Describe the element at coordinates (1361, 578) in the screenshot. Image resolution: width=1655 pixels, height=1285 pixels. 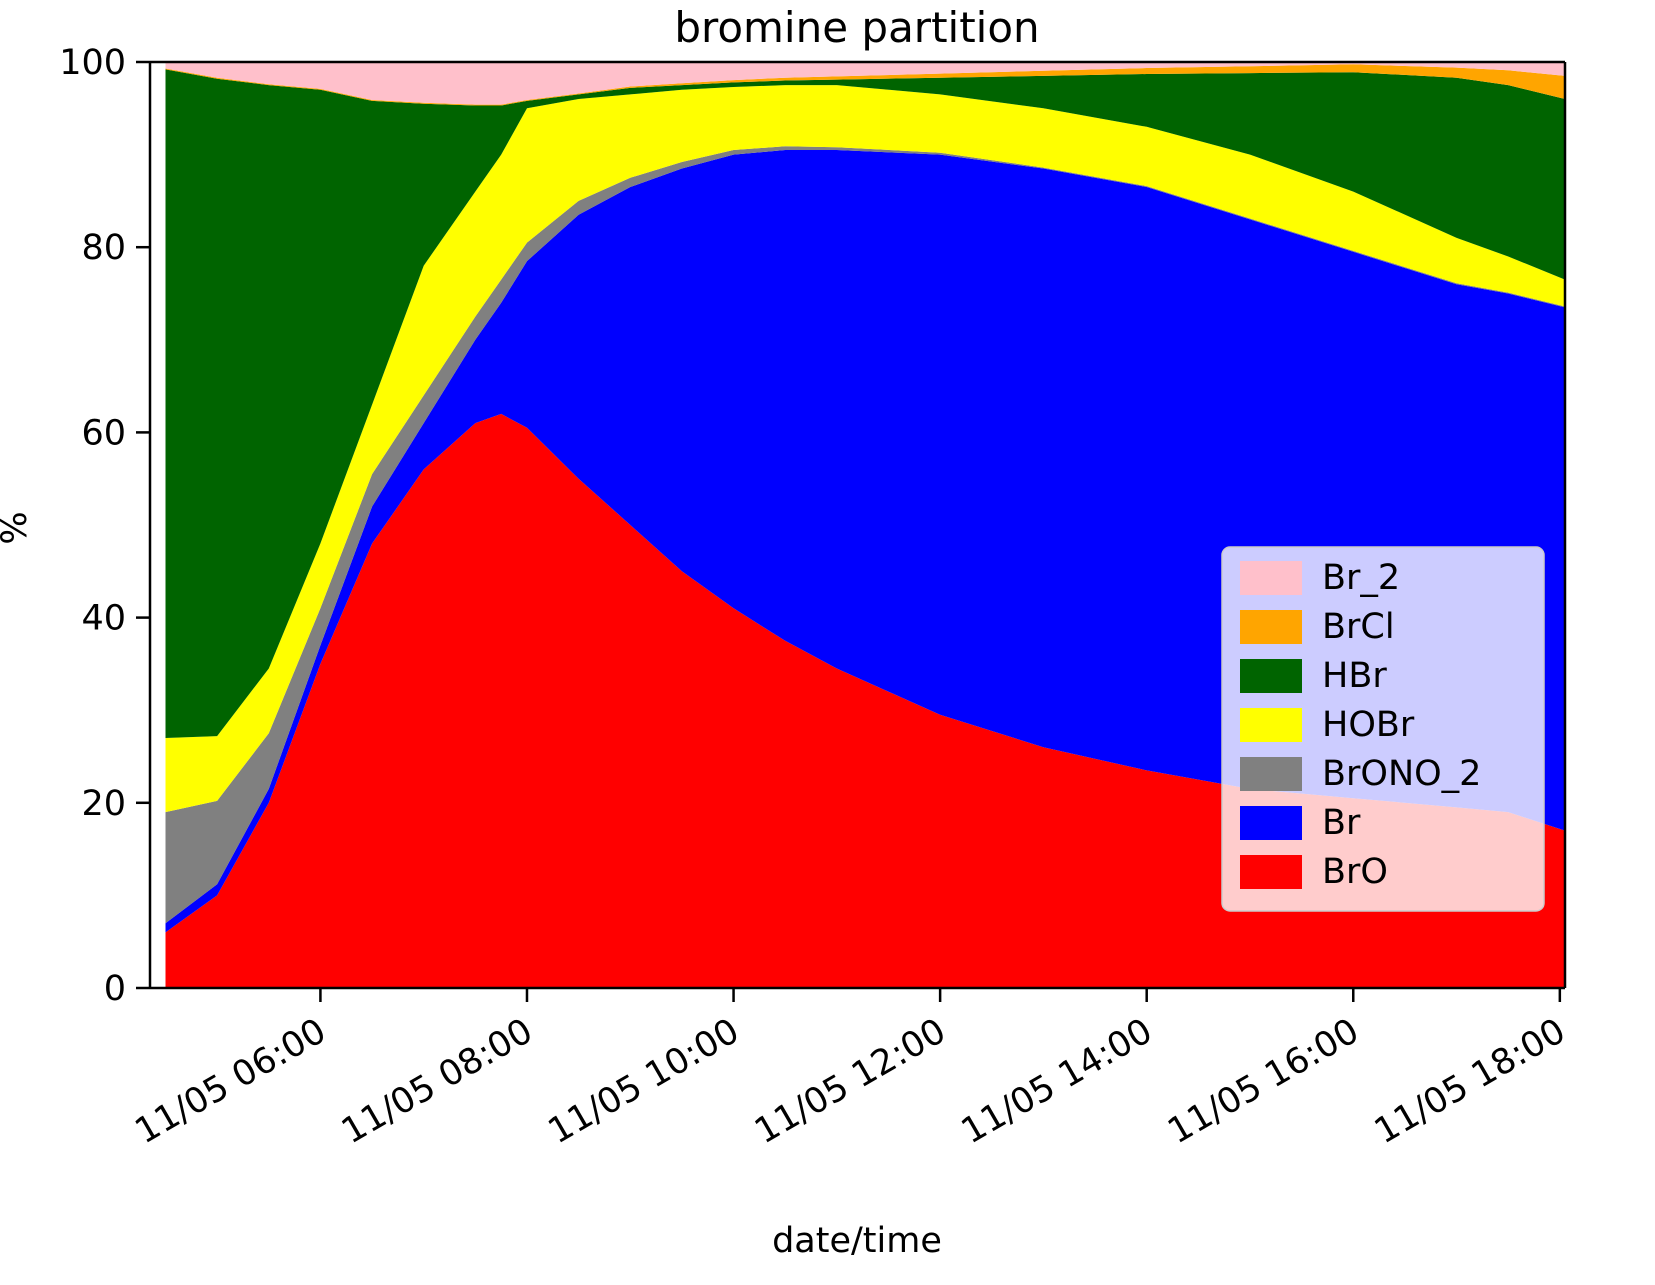
I see `legend-label-Br_2: Br_2` at that location.